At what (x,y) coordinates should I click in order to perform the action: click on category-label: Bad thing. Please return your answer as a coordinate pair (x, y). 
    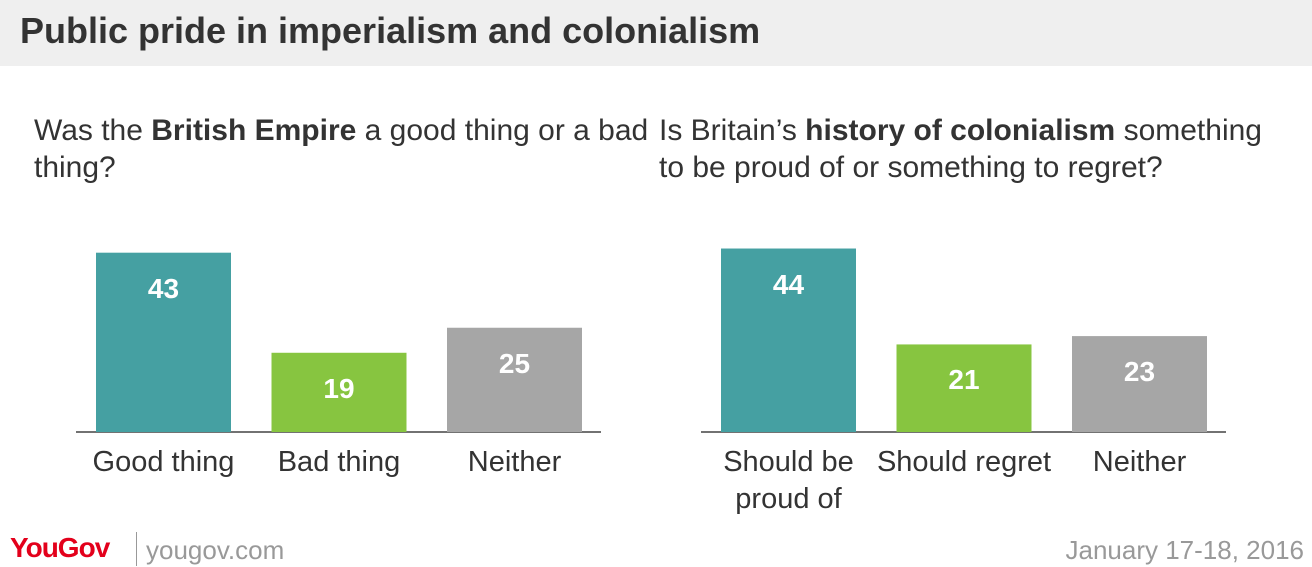
    Looking at the image, I should click on (339, 462).